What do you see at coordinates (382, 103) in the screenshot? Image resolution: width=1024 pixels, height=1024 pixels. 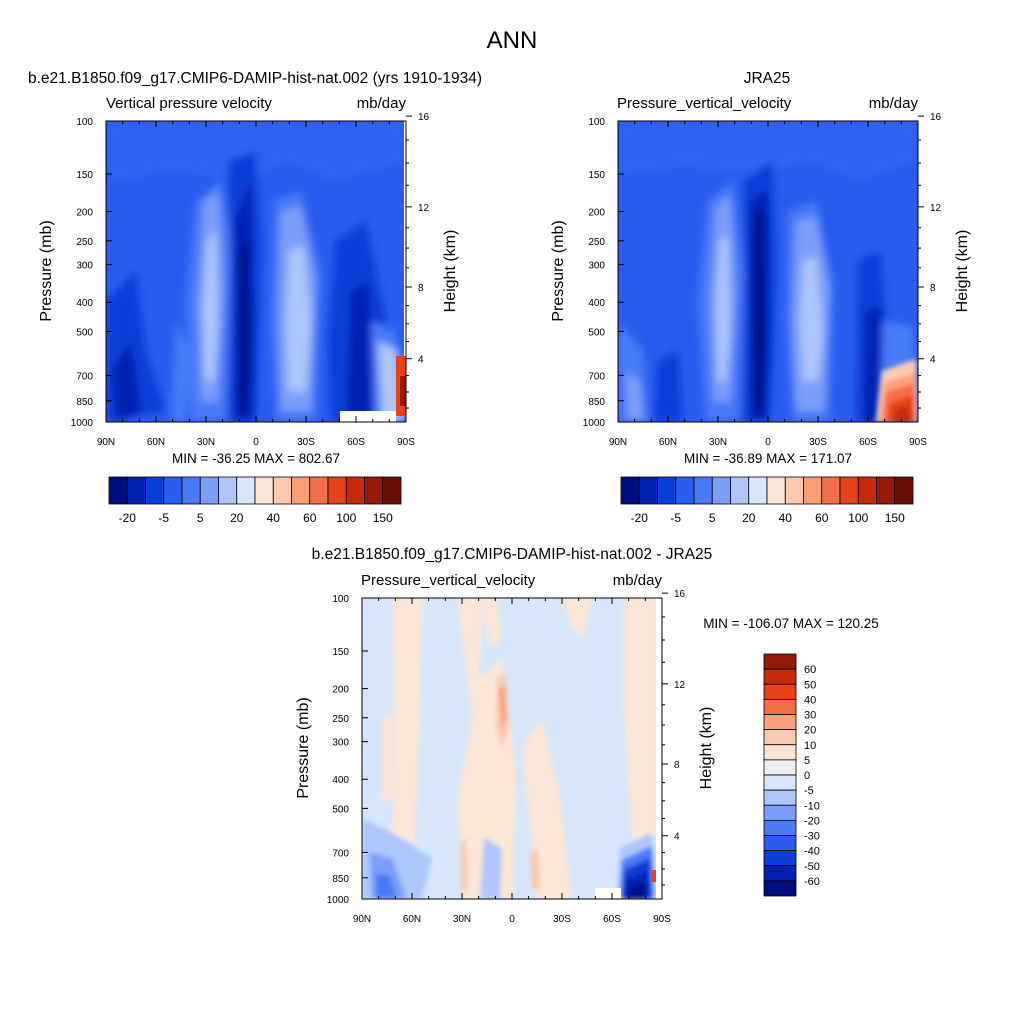 I see `panel-model-units: mb/day` at bounding box center [382, 103].